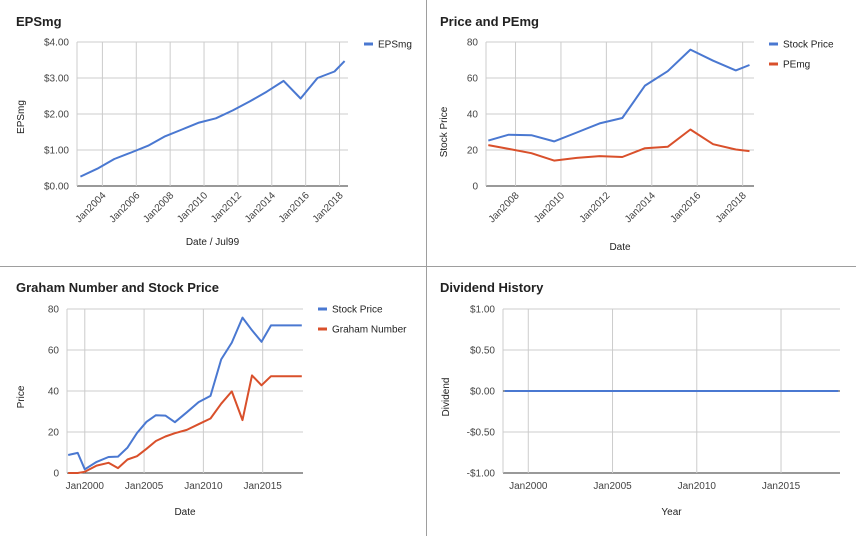 This screenshot has height=536, width=856. Describe the element at coordinates (369, 330) in the screenshot. I see `legend-label: Graham Number` at that location.